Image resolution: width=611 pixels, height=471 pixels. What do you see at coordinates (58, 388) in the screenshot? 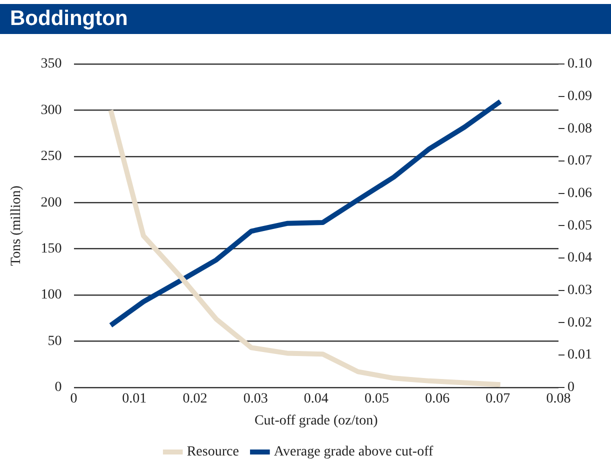
I see `y-tick-label: 0` at bounding box center [58, 388].